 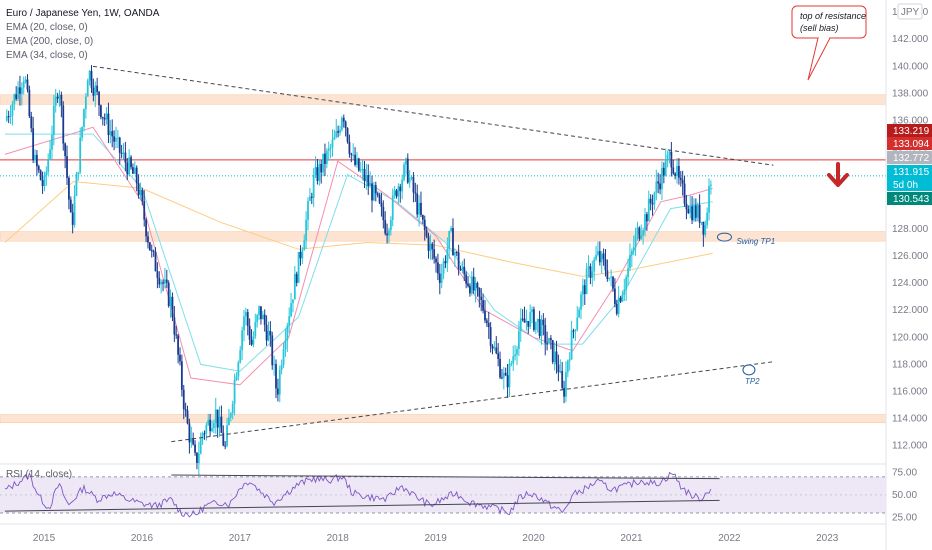 What do you see at coordinates (83, 13) in the screenshot?
I see `symbol-title: Euro / Japanese Yen, 1W, OANDA` at bounding box center [83, 13].